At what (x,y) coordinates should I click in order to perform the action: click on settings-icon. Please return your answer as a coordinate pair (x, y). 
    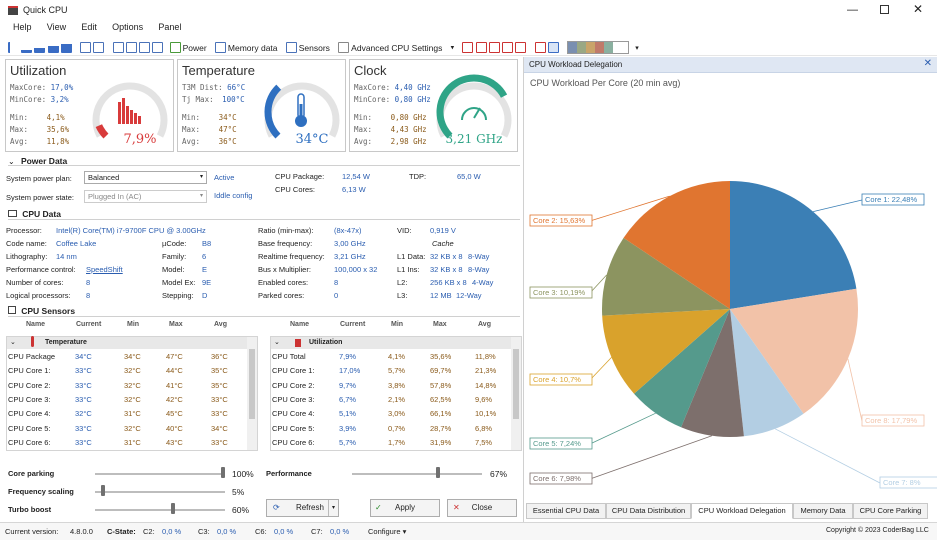
    Looking at the image, I should click on (86, 47).